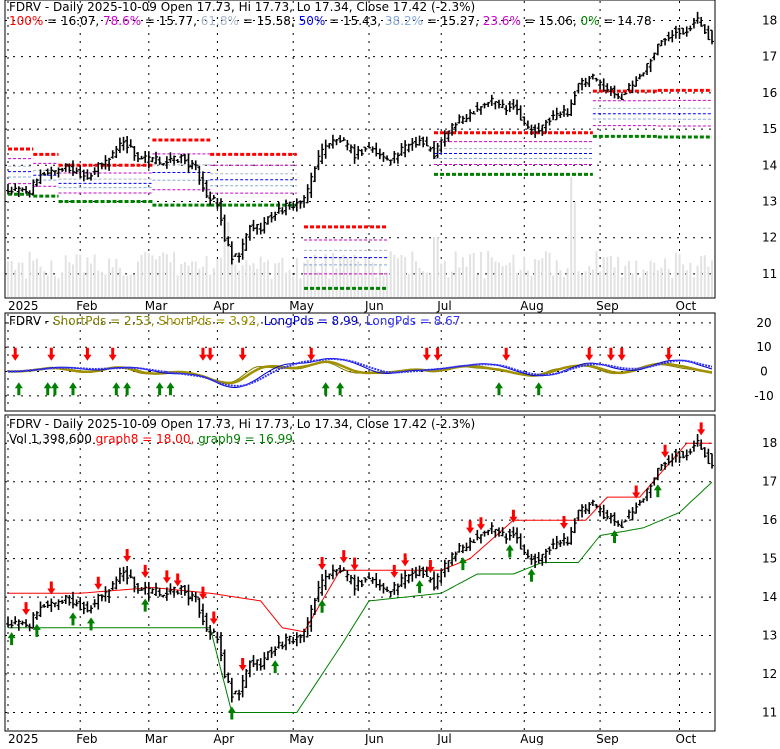  What do you see at coordinates (769, 443) in the screenshot?
I see `p3-y-tick: 18` at bounding box center [769, 443].